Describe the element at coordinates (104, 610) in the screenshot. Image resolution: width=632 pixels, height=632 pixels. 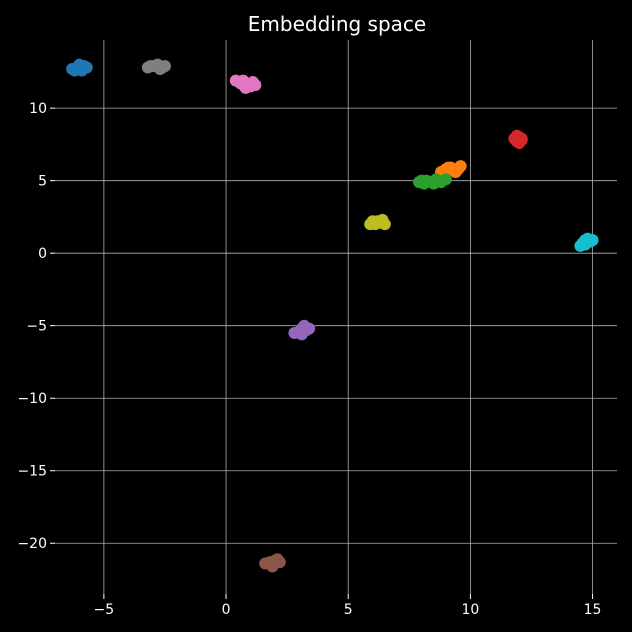
I see `x-tick-label: −5` at that location.